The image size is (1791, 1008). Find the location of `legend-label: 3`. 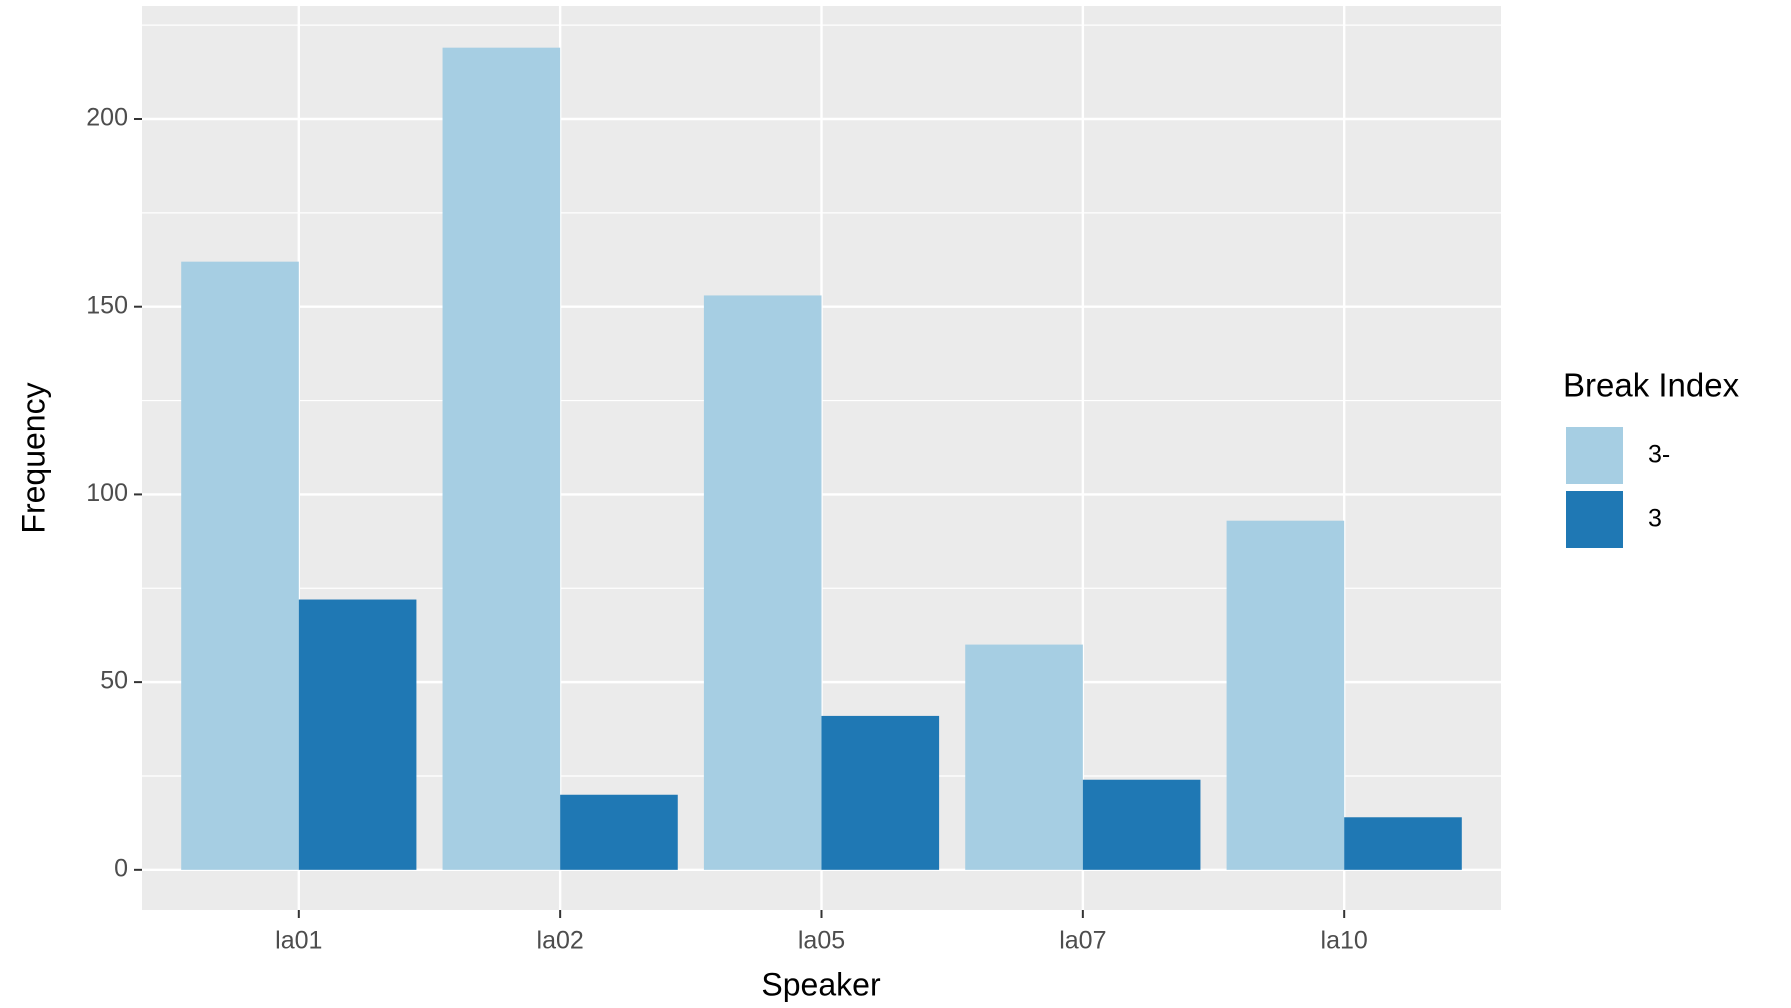

legend-label: 3 is located at coordinates (1655, 519).